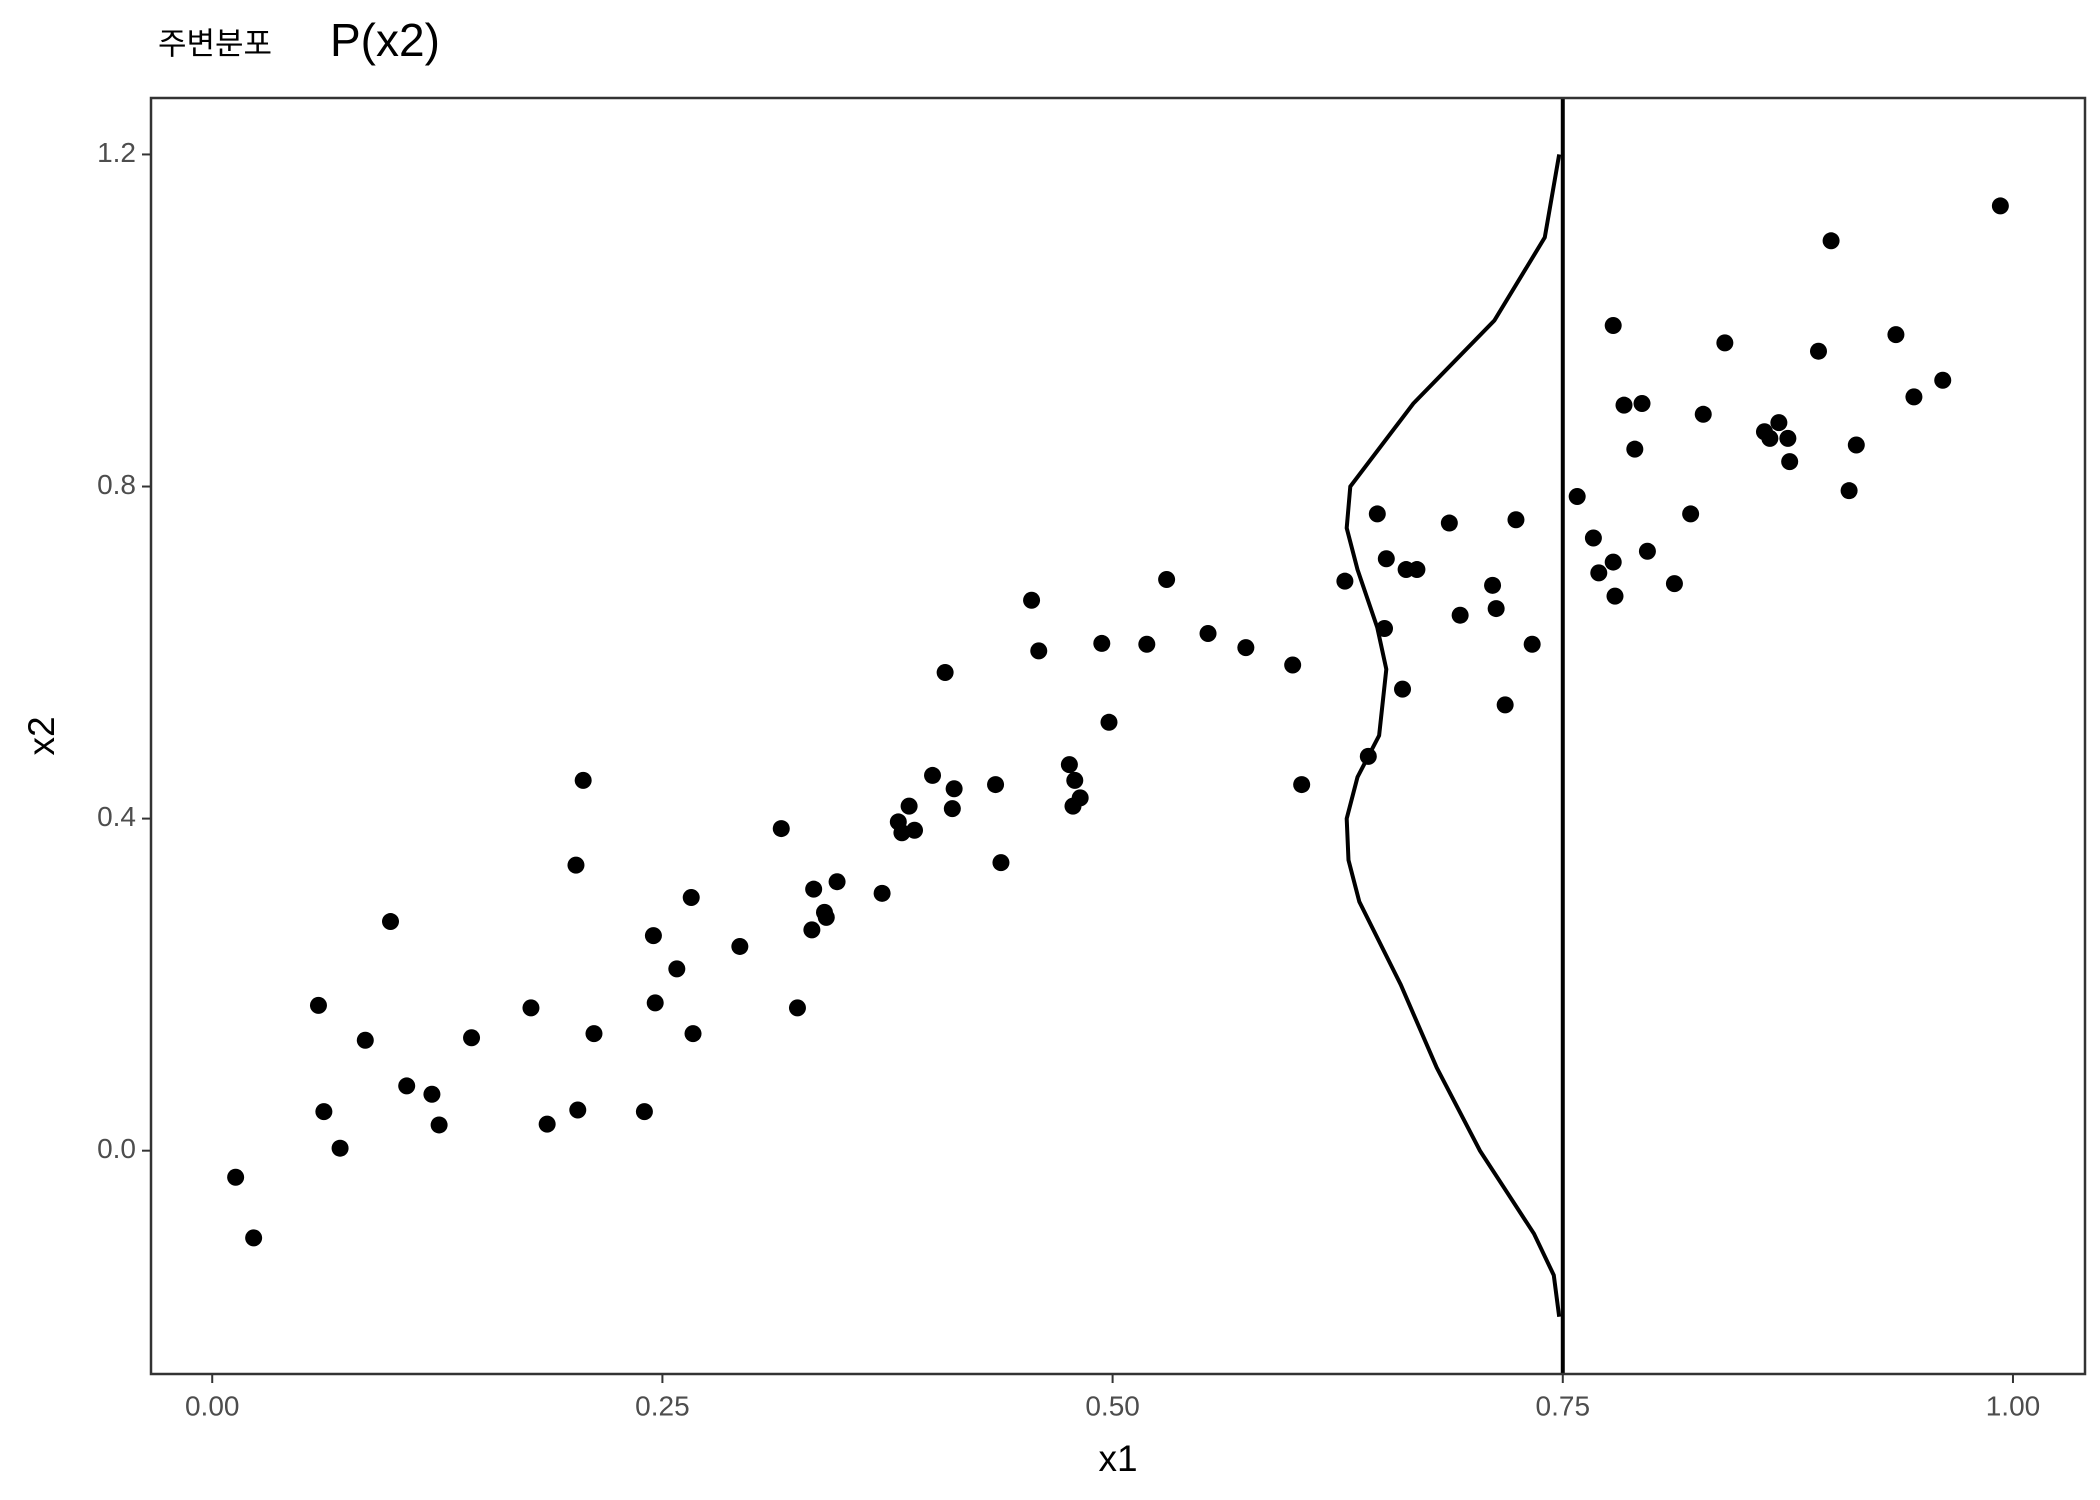 Image resolution: width=2100 pixels, height=1500 pixels. What do you see at coordinates (2013, 1405) in the screenshot?
I see `x-tick-label: 1.00` at bounding box center [2013, 1405].